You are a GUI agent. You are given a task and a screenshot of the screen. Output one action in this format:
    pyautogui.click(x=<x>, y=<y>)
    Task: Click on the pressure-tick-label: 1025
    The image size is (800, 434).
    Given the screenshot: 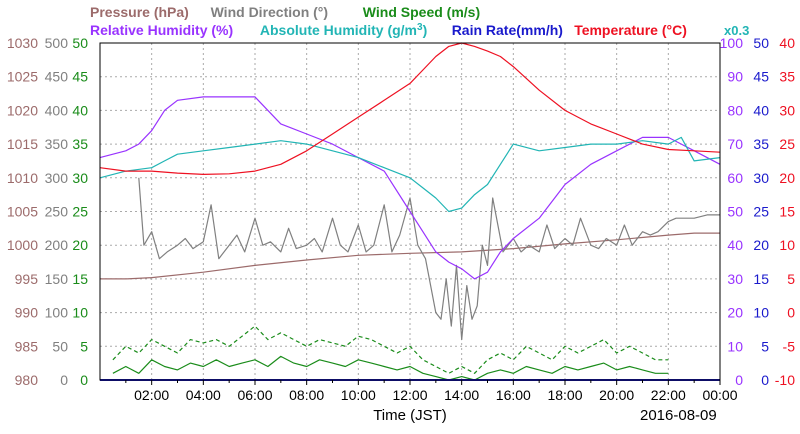 What is the action you would take?
    pyautogui.click(x=22, y=77)
    